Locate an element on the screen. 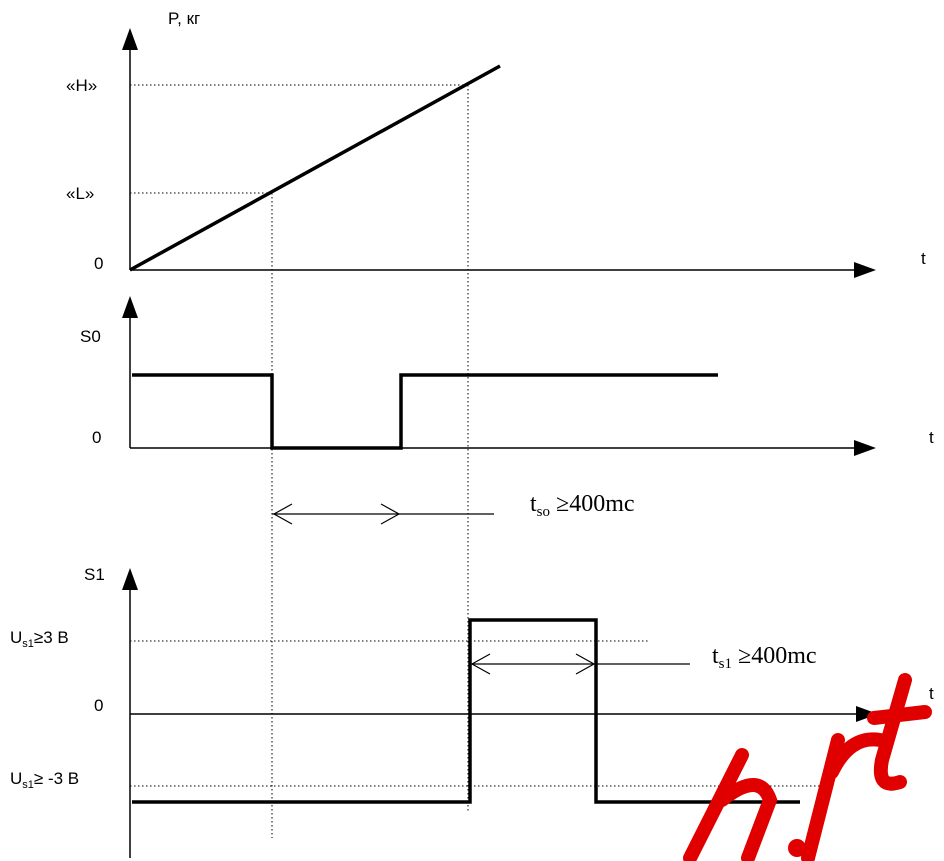 The height and width of the screenshot is (861, 944). s0-t-label: t is located at coordinates (931, 437).